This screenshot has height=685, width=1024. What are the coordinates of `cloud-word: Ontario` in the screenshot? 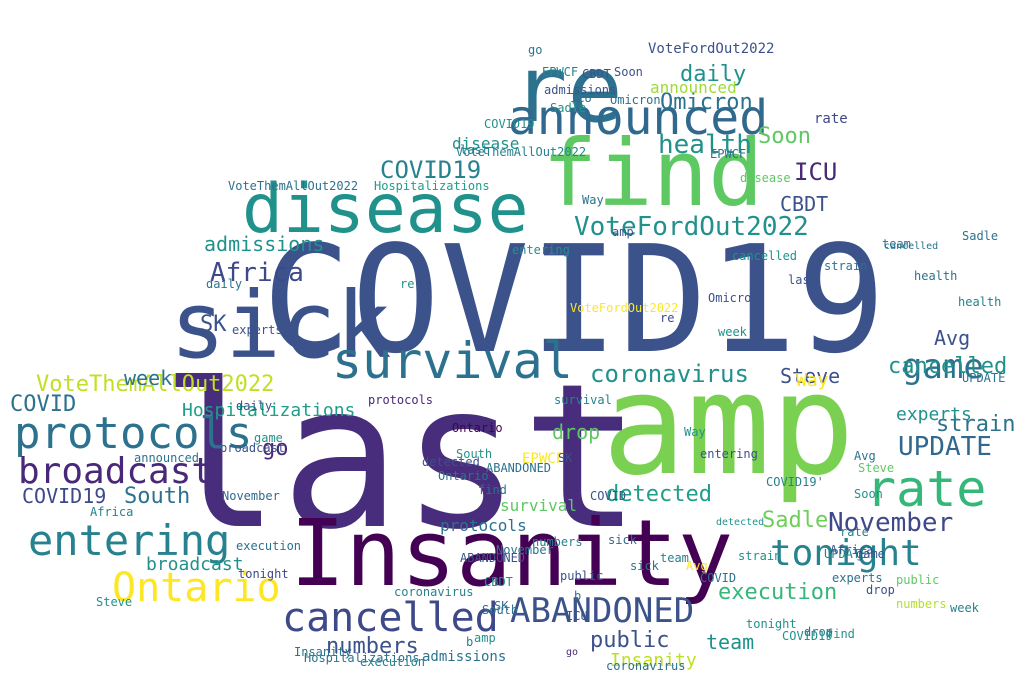 It's located at (477, 428).